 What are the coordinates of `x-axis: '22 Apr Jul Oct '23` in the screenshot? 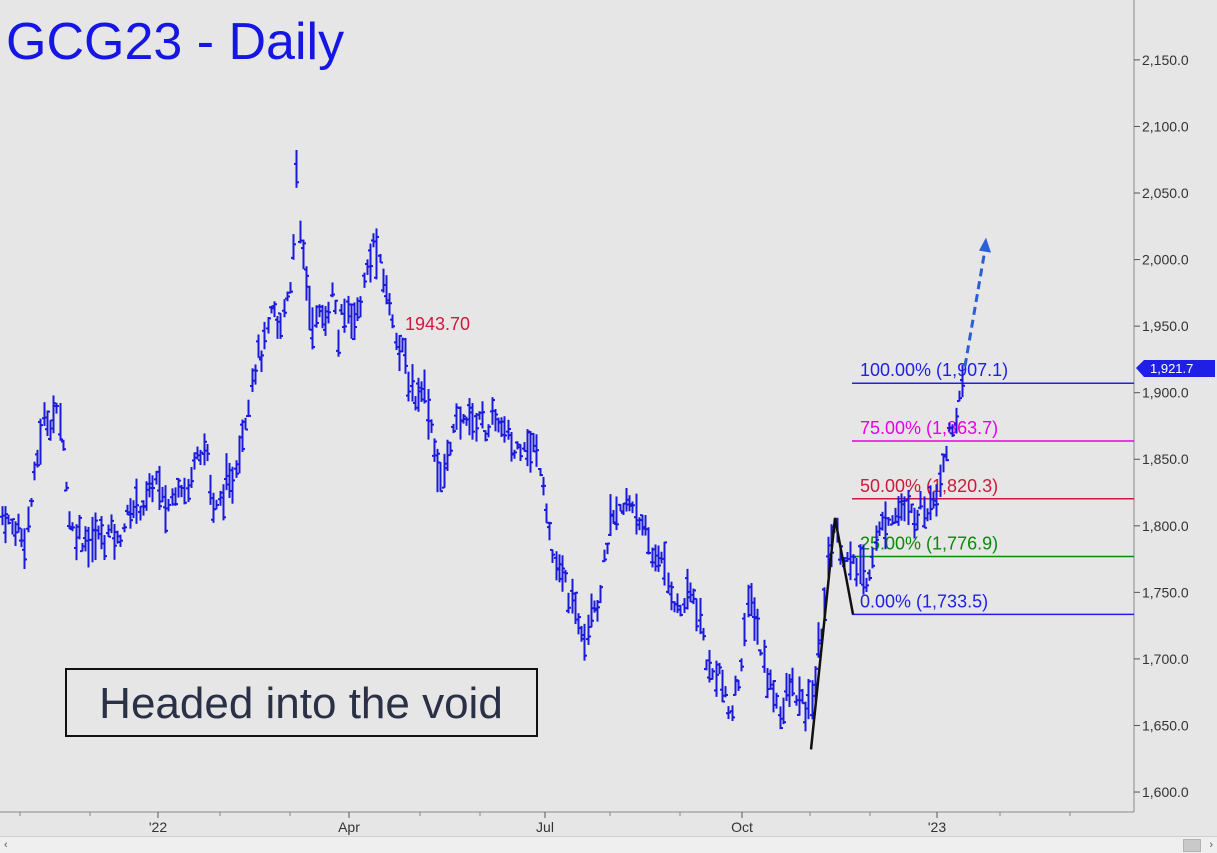 It's located at (545, 823).